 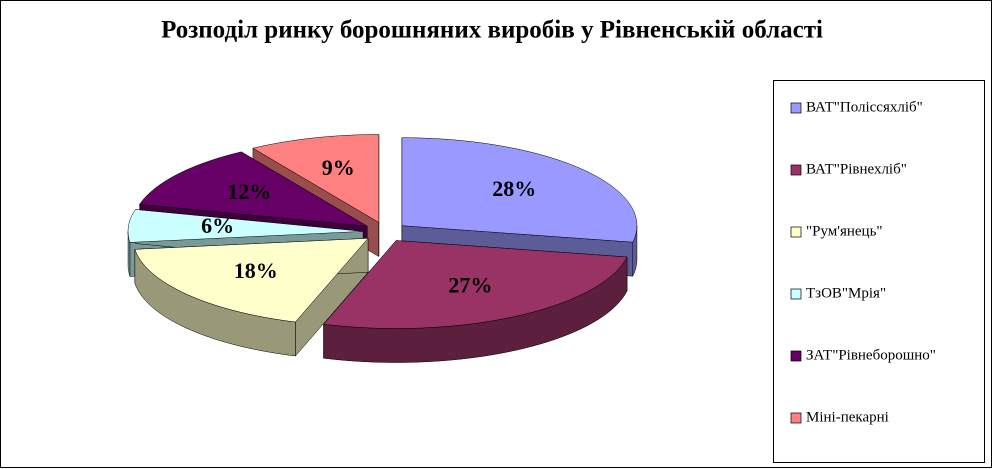 I want to click on data-label: 6%, so click(x=217, y=225).